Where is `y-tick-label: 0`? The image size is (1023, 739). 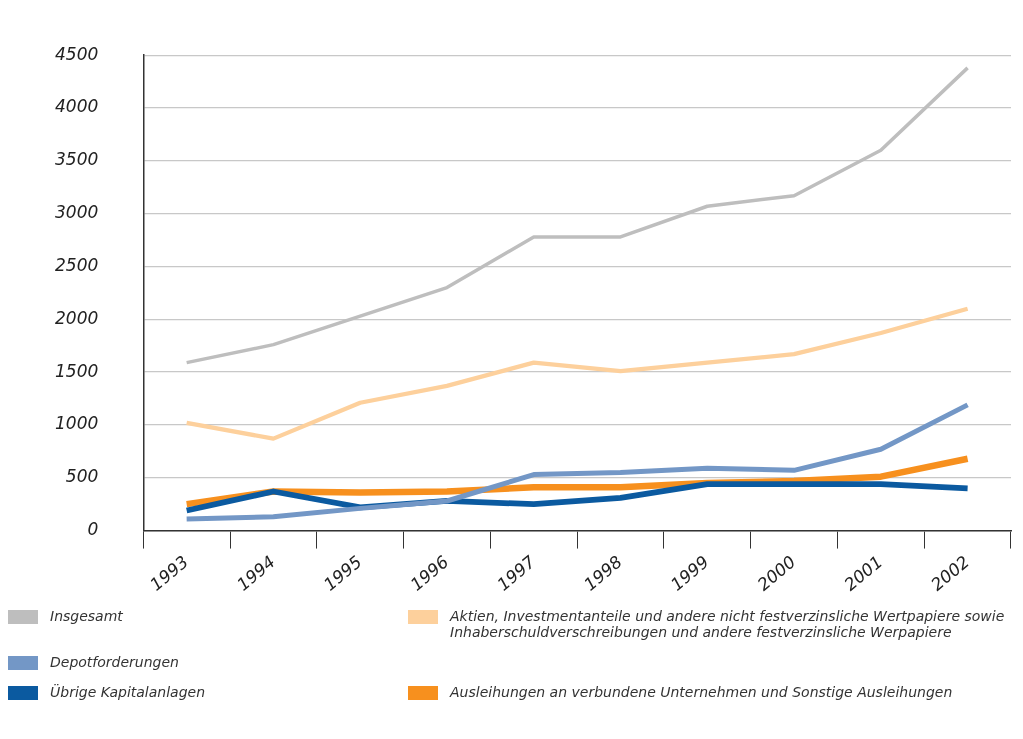 y-tick-label: 0 is located at coordinates (93, 528).